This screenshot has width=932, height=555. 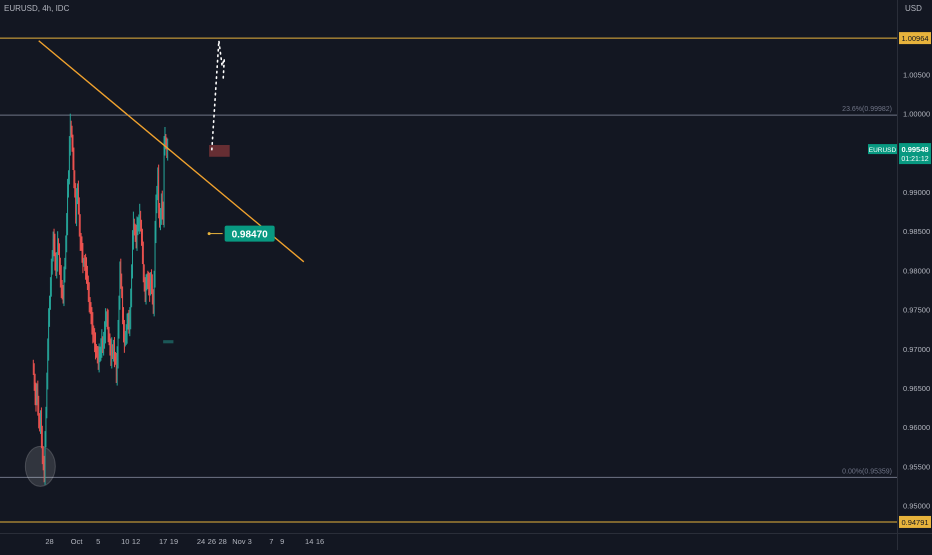 I want to click on descending-trendline, so click(x=171, y=151).